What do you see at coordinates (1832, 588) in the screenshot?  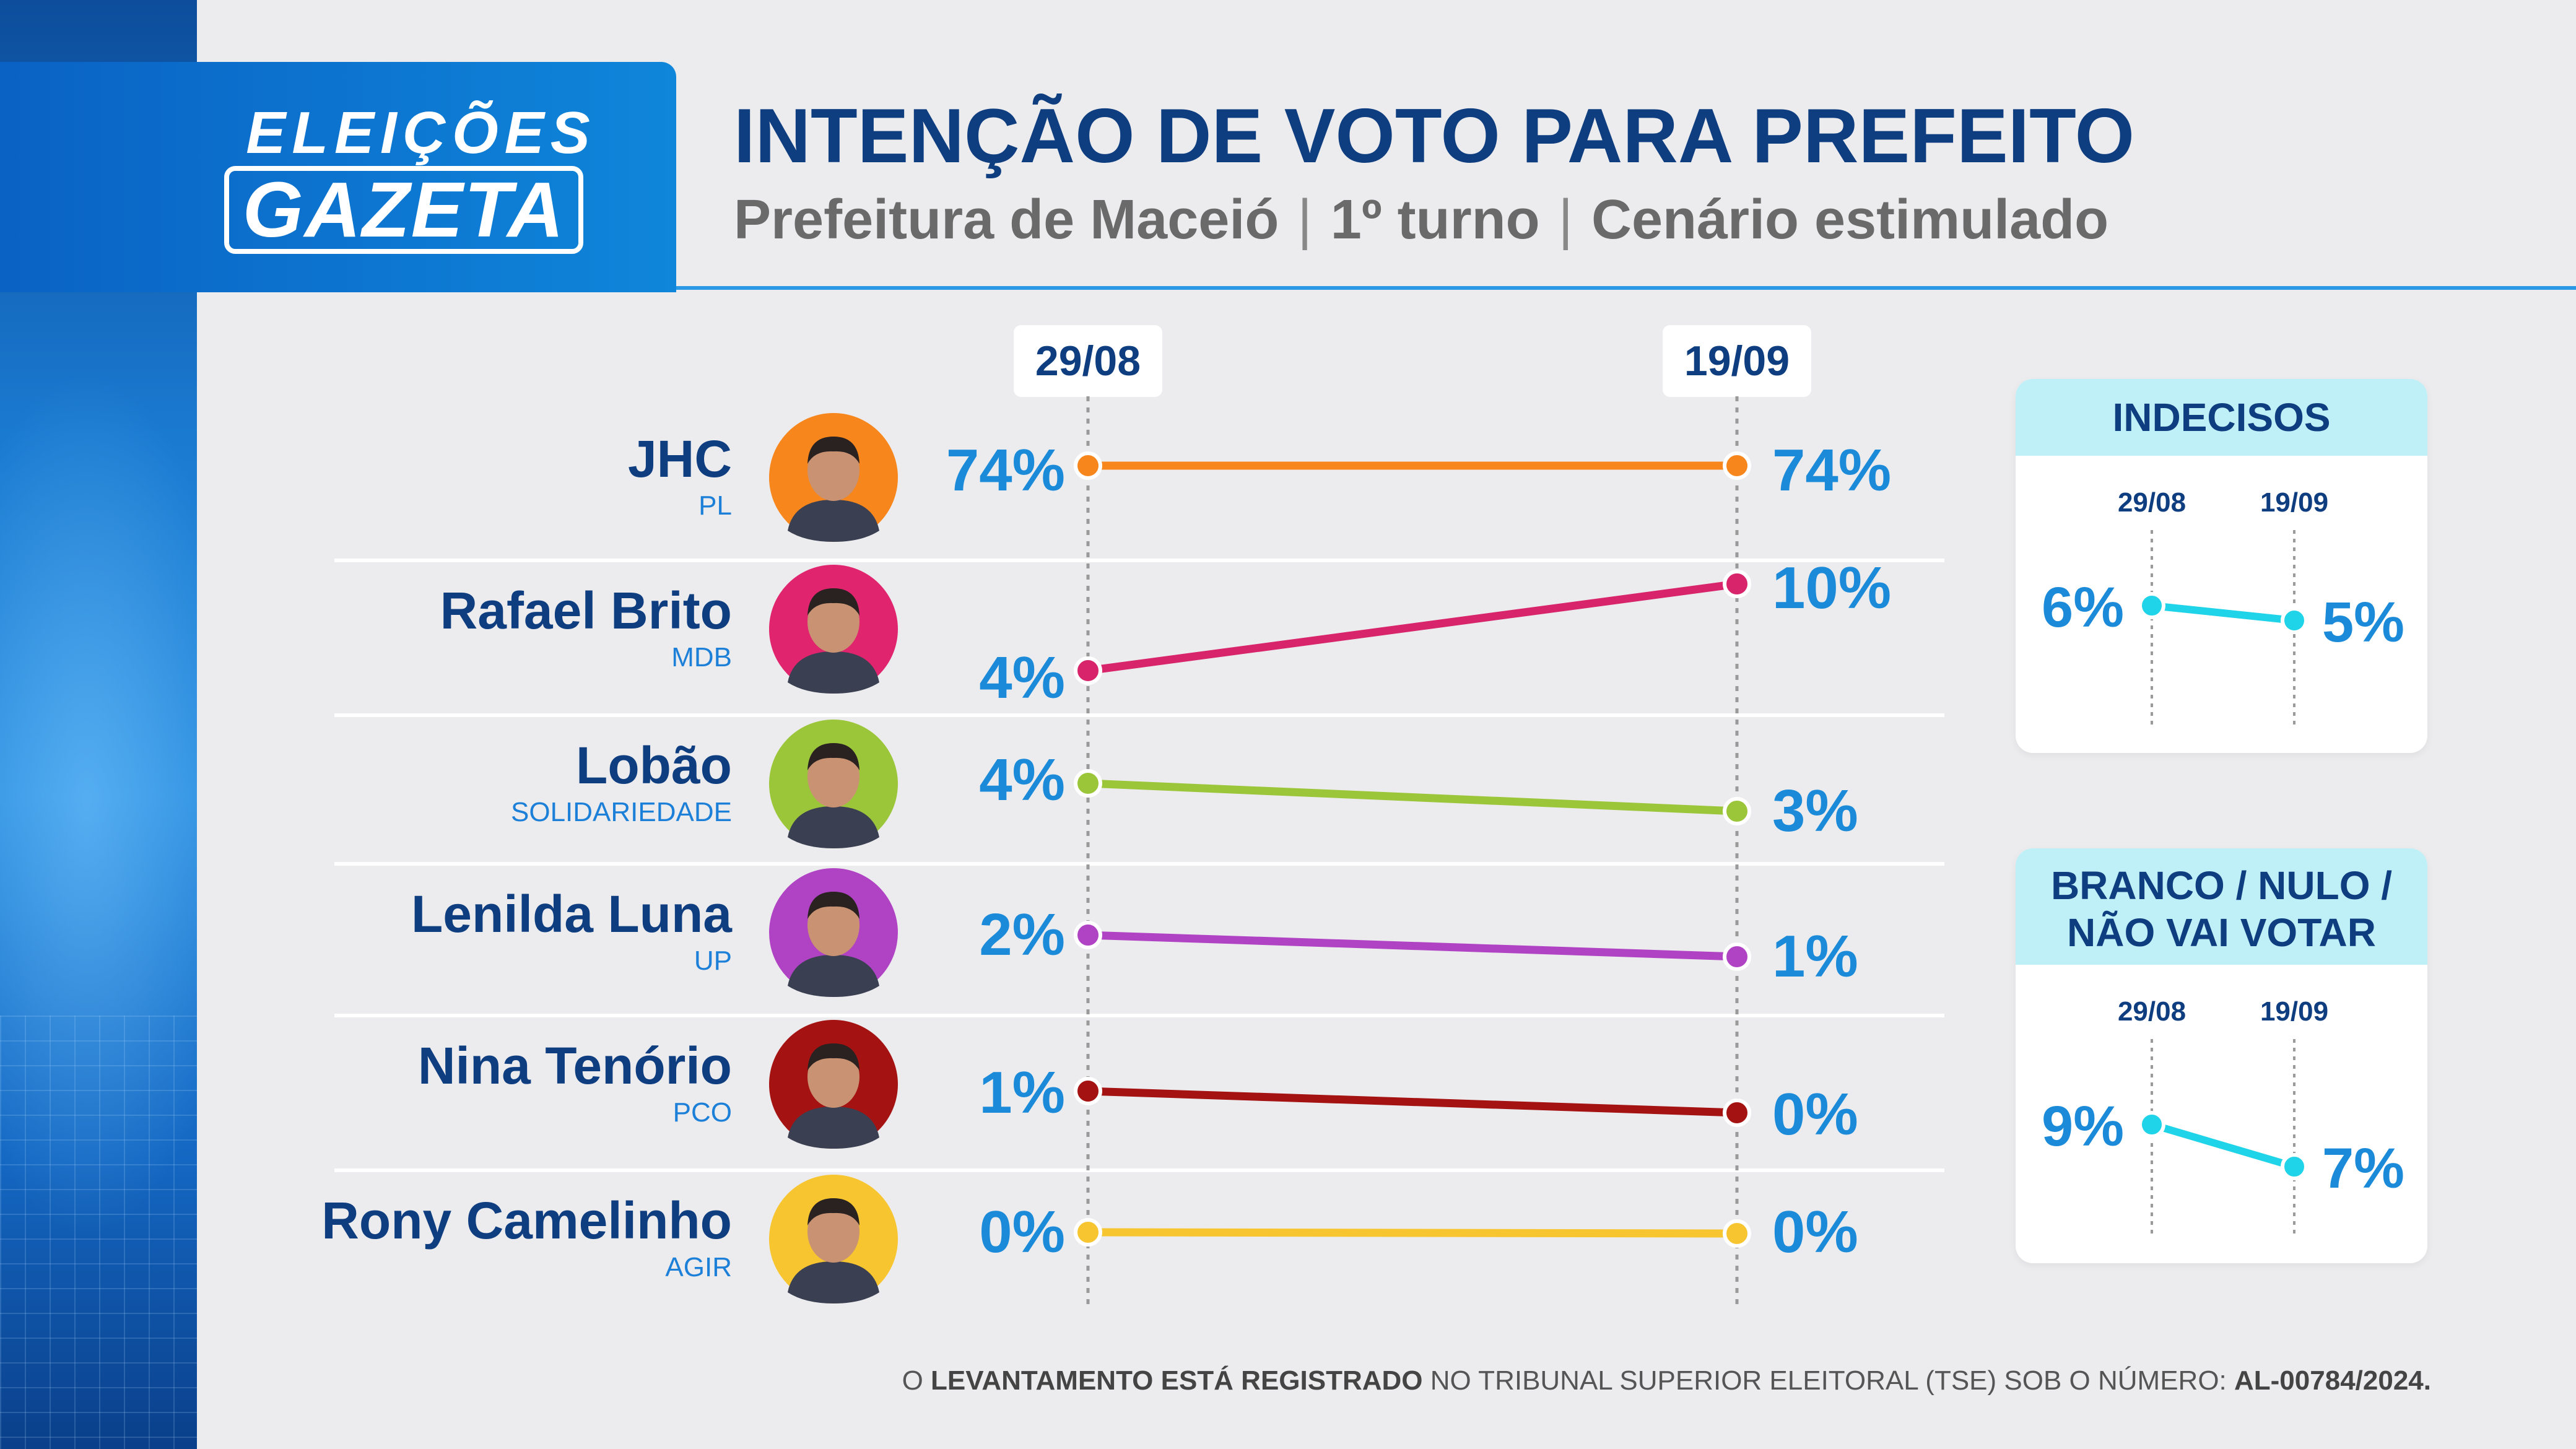 I see `value-label-last: 10%` at bounding box center [1832, 588].